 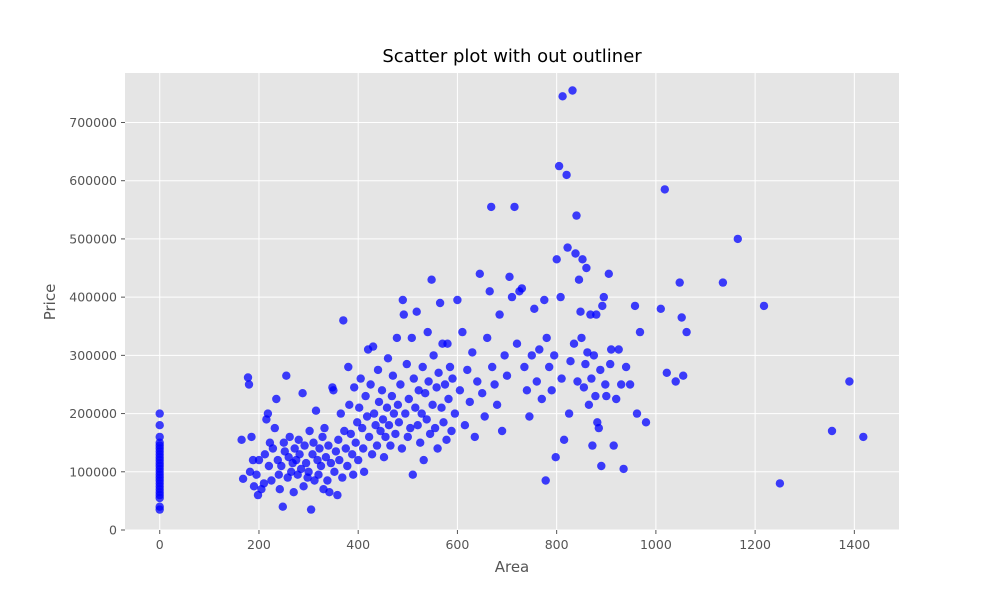 What do you see at coordinates (93, 471) in the screenshot?
I see `y-tick-label: 100000` at bounding box center [93, 471].